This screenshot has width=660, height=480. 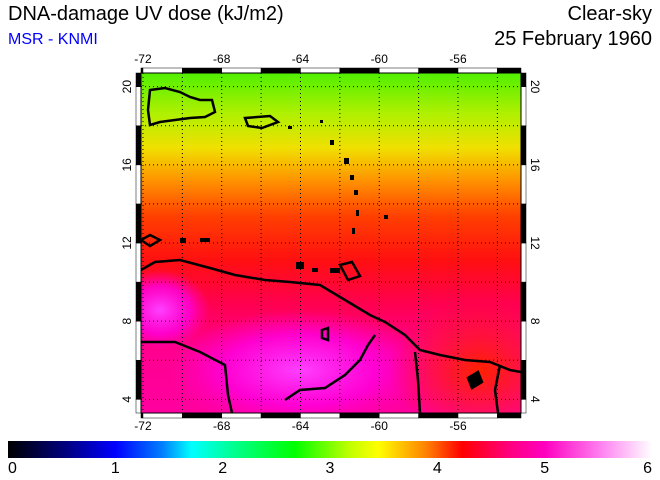 What do you see at coordinates (573, 39) in the screenshot?
I see `date-label: 25 February 1960` at bounding box center [573, 39].